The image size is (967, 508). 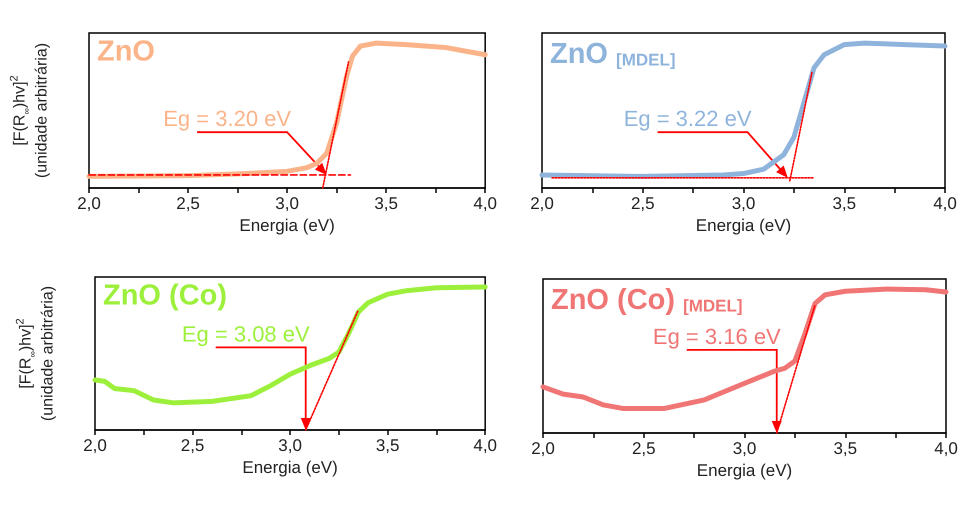 What do you see at coordinates (246, 333) in the screenshot?
I see `annotation: Eg = 3.08 eV` at bounding box center [246, 333].